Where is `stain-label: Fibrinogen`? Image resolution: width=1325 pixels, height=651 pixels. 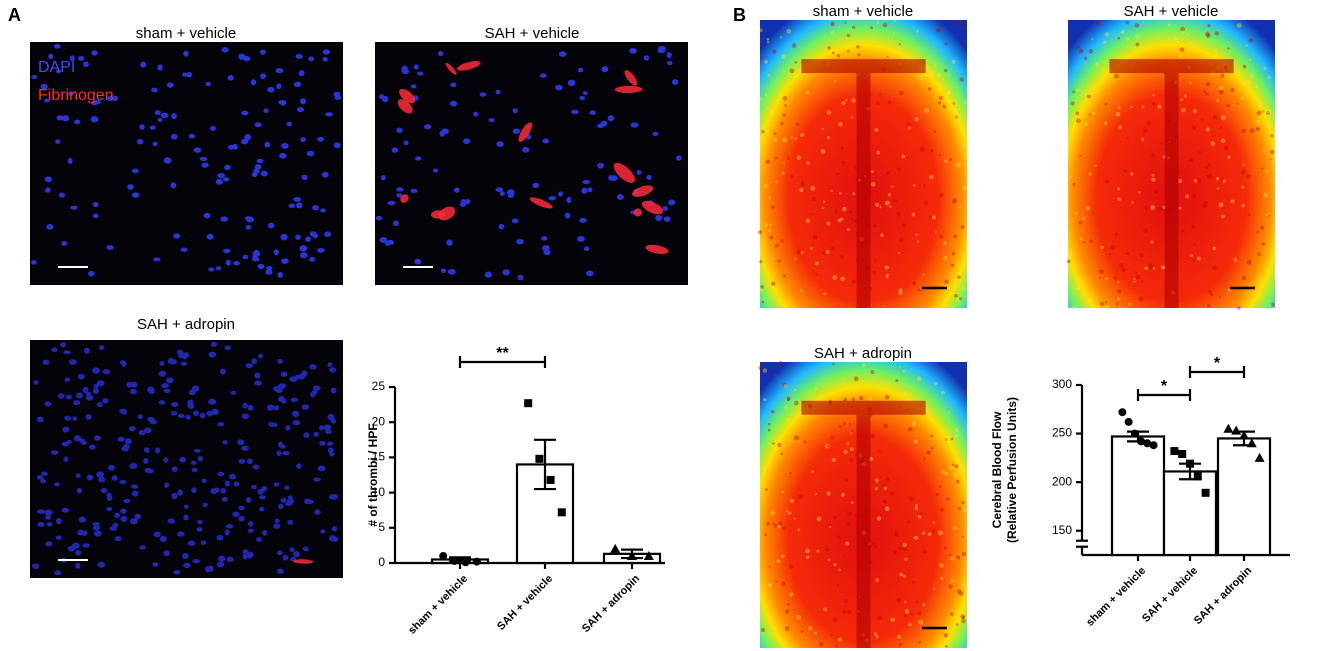
stain-label: Fibrinogen is located at coordinates (76, 95).